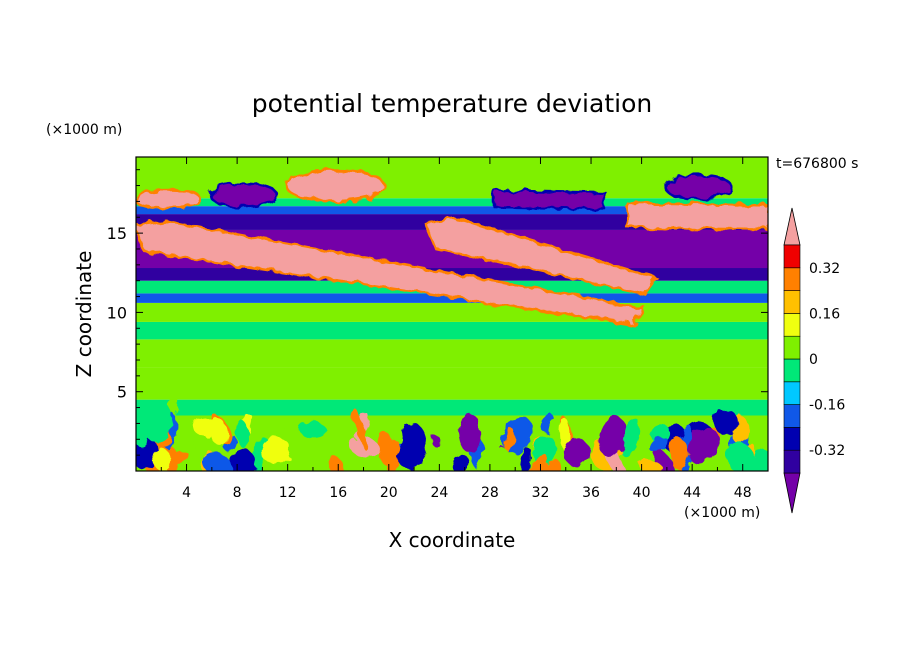 This screenshot has height=654, width=904. What do you see at coordinates (84, 314) in the screenshot?
I see `y-axis-label: Z coordinate` at bounding box center [84, 314].